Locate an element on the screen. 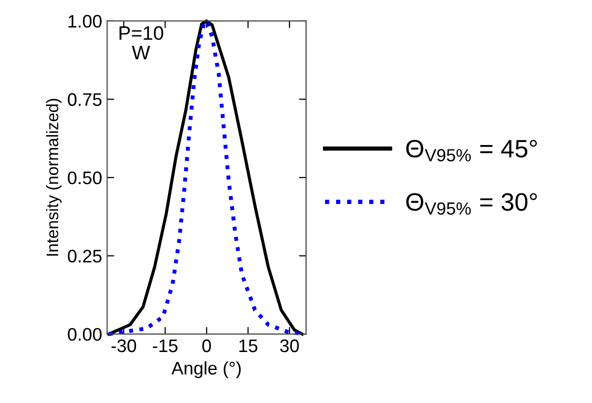 The width and height of the screenshot is (592, 403). x-tick-label: 30 is located at coordinates (289, 345).